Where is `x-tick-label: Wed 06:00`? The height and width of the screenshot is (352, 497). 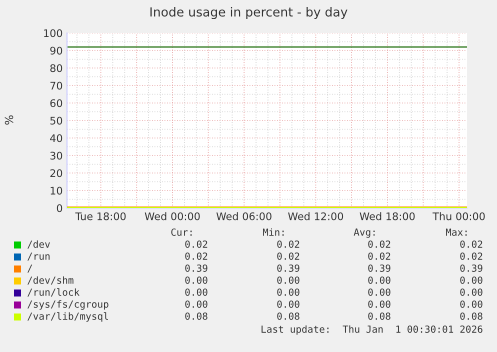
x-tick-label: Wed 06:00 is located at coordinates (244, 216).